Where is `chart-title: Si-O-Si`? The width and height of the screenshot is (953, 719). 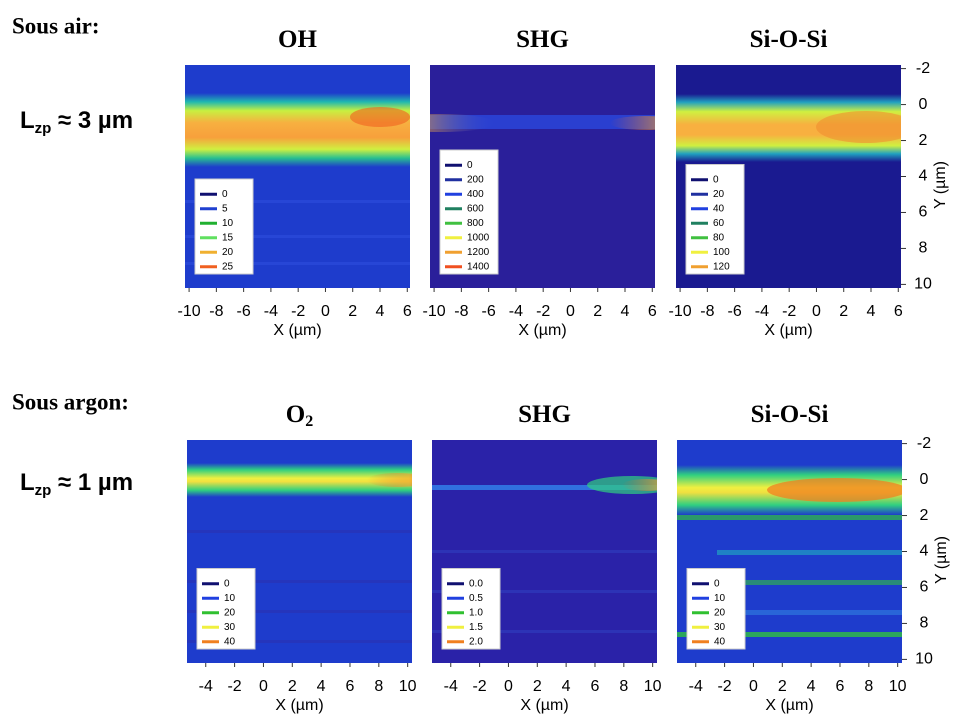
chart-title: Si-O-Si is located at coordinates (789, 39).